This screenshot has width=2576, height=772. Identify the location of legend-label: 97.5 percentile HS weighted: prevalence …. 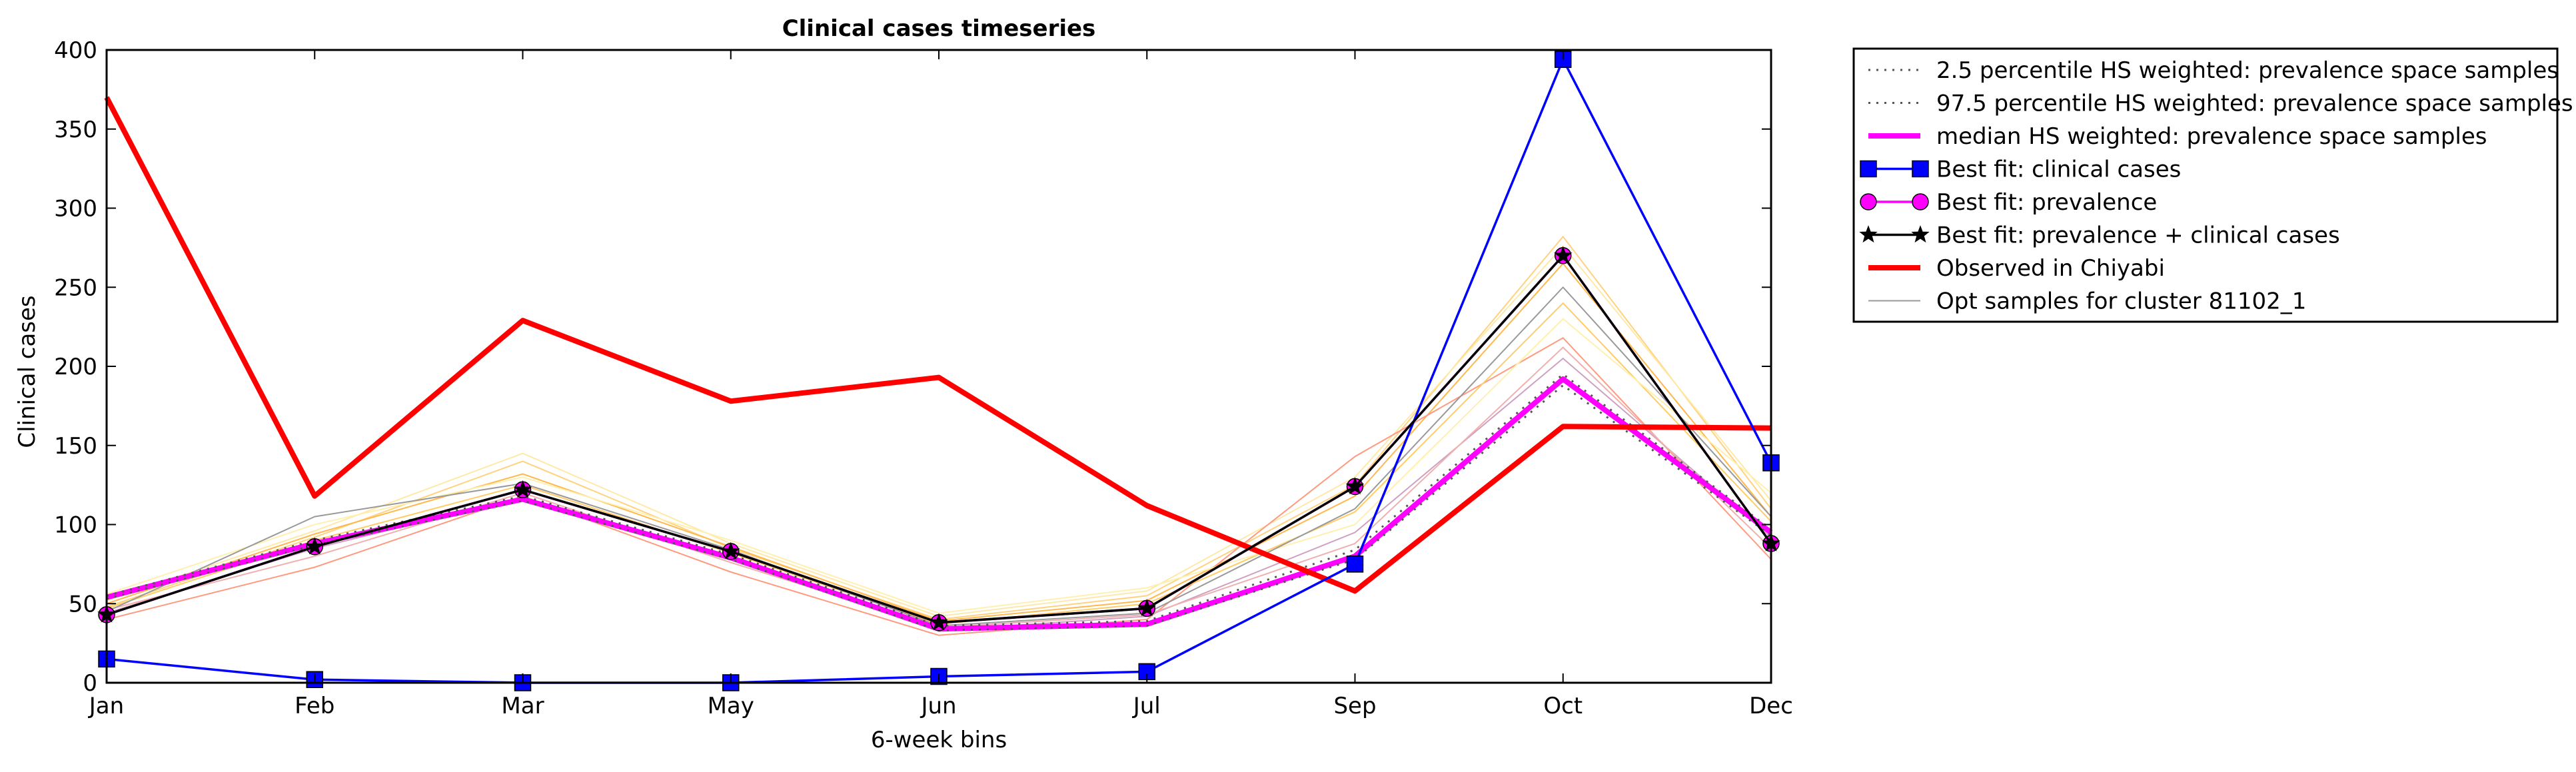
(2254, 104).